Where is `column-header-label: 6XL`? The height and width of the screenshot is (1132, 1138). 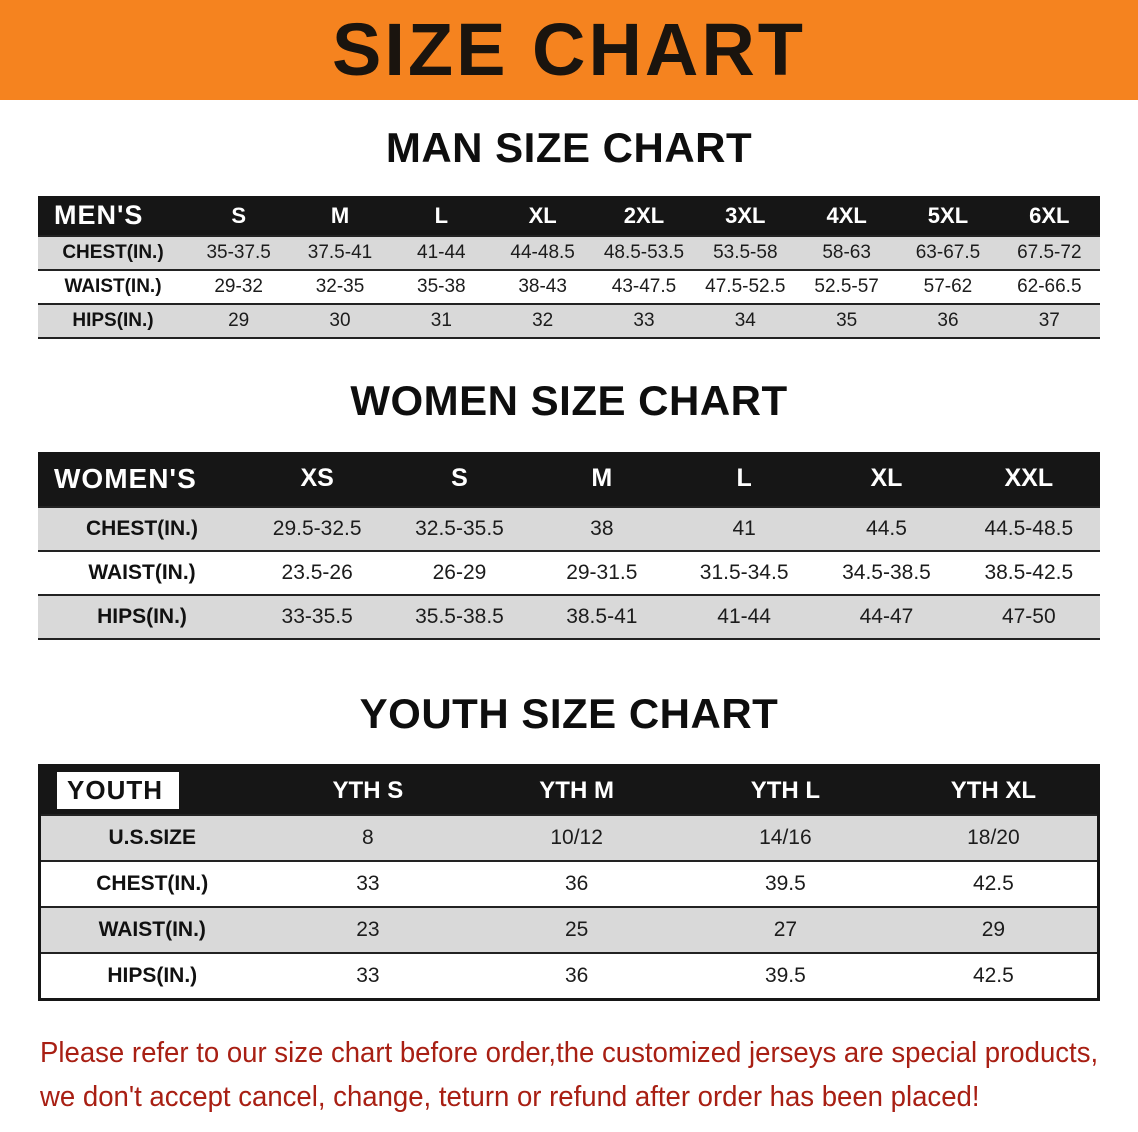 column-header-label: 6XL is located at coordinates (1049, 215).